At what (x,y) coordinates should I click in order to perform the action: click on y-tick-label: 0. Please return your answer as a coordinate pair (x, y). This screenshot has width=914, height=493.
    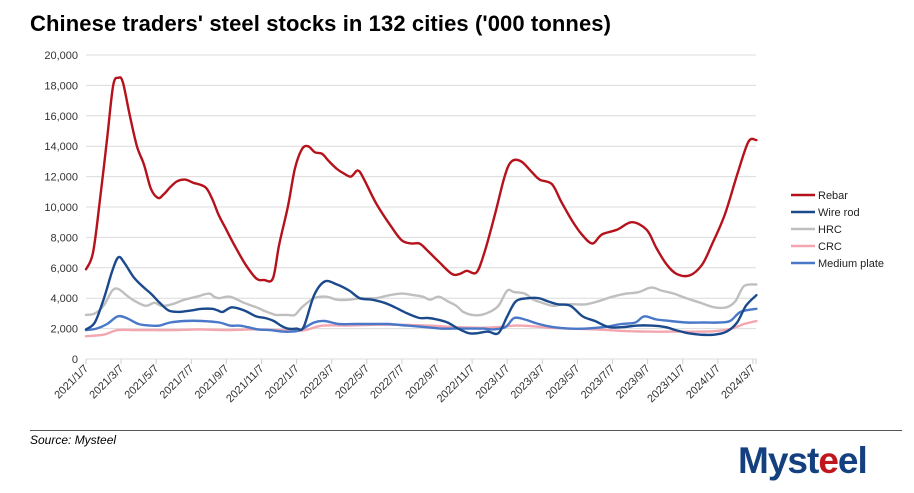
    Looking at the image, I should click on (75, 360).